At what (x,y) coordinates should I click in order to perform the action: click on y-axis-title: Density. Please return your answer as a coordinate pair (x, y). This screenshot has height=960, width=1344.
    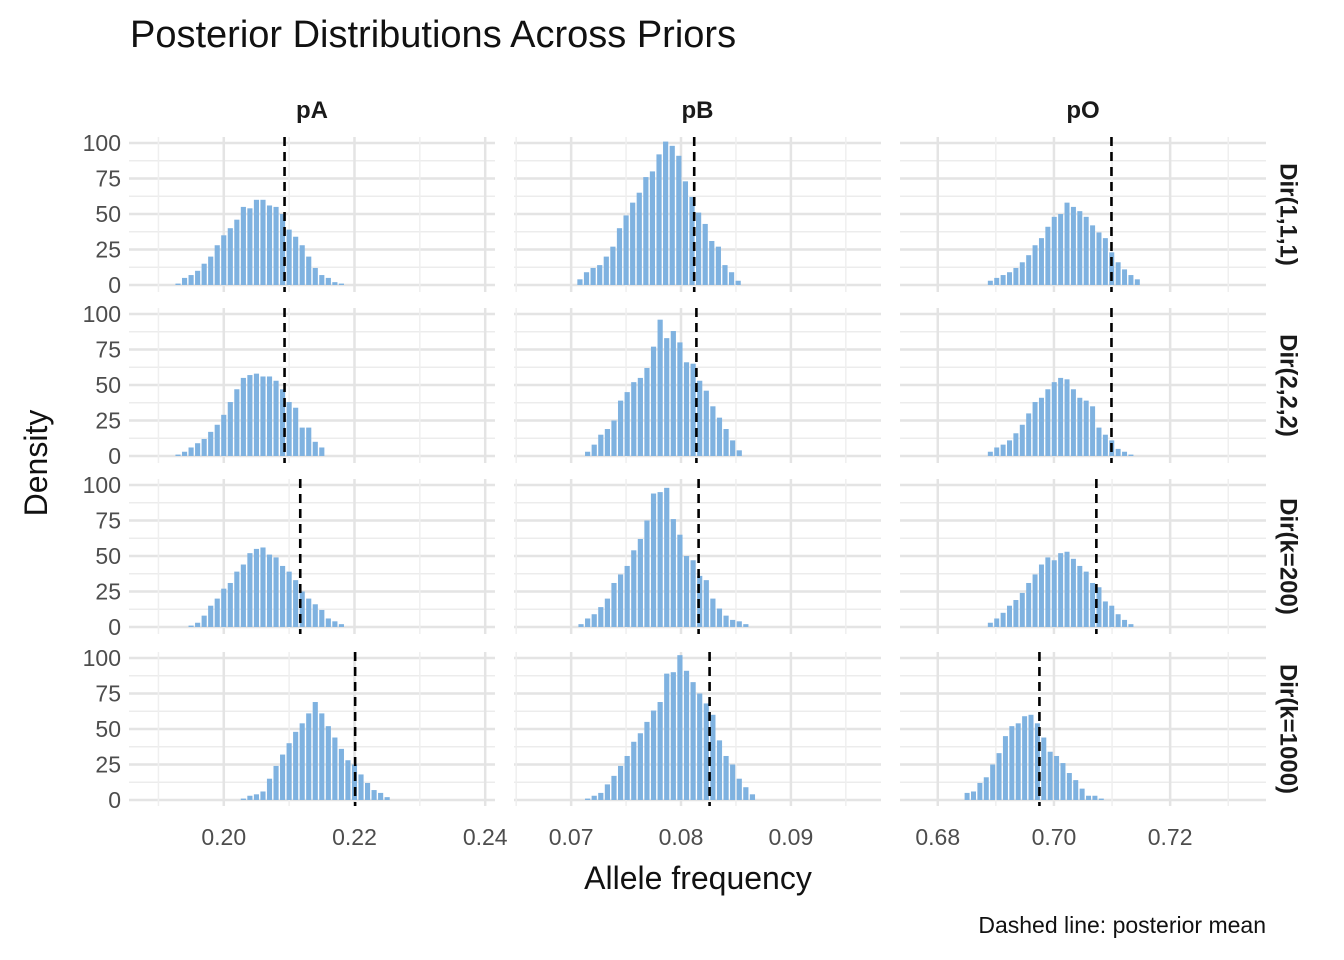
    Looking at the image, I should click on (36, 463).